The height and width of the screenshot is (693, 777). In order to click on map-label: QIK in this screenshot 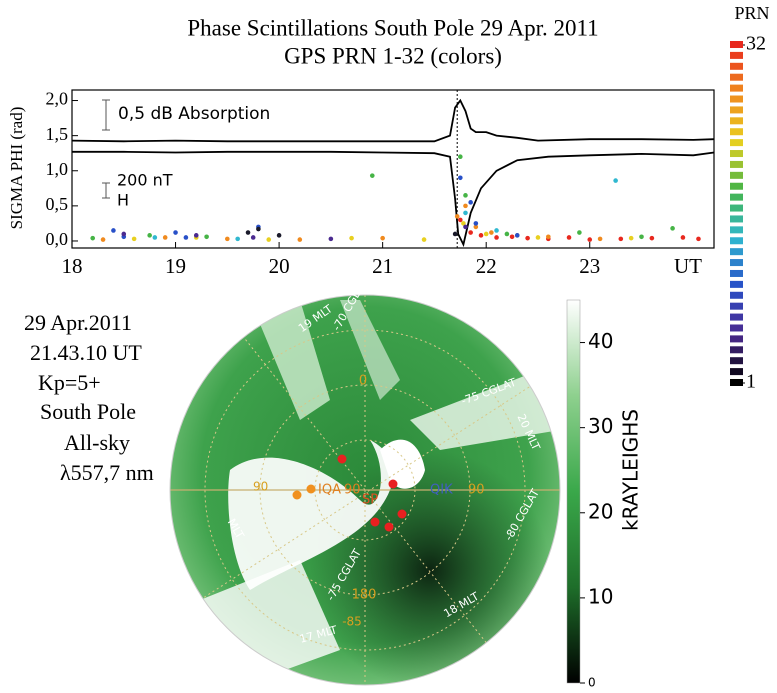, I will do `click(441, 490)`.